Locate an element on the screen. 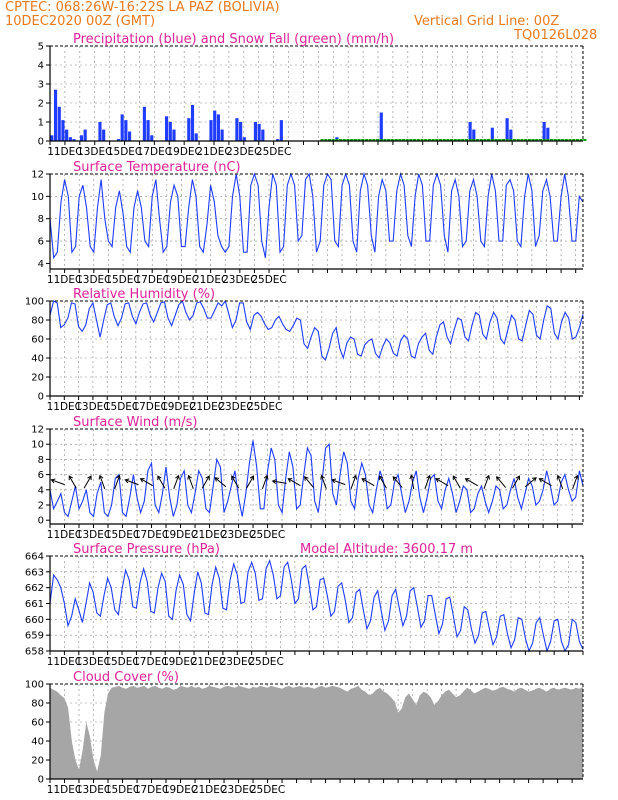 The height and width of the screenshot is (800, 618). x-tick-label: 17DEC is located at coordinates (149, 407).